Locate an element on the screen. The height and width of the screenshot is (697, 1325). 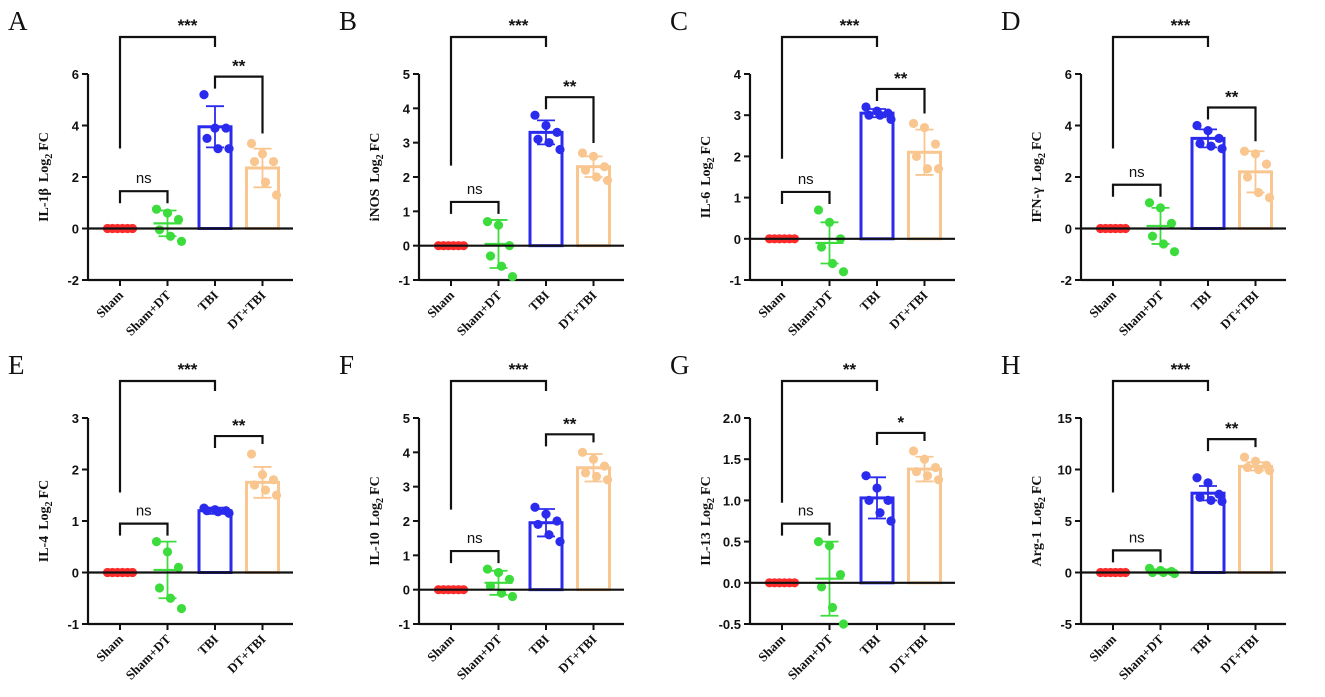
y-tick-label: -1 is located at coordinates (404, 280).